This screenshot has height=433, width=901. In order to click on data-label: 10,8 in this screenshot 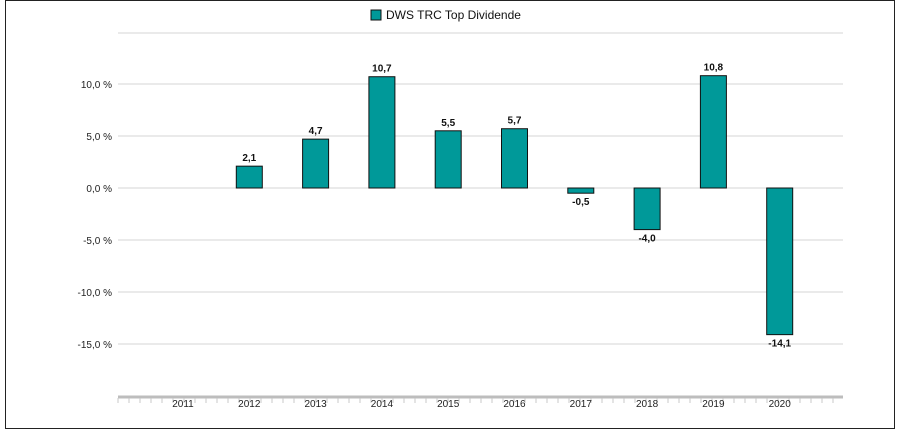, I will do `click(714, 68)`.